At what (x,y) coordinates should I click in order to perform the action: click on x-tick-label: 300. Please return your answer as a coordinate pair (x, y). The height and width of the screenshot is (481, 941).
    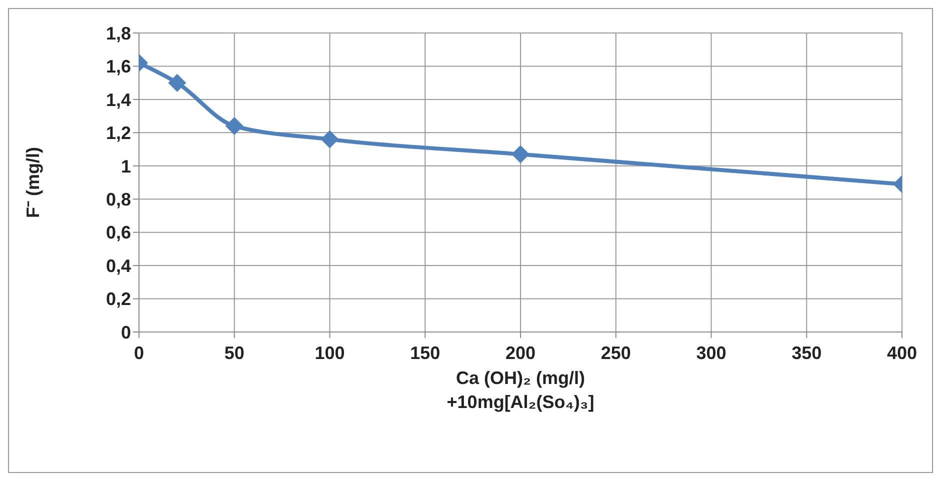
    Looking at the image, I should click on (711, 352).